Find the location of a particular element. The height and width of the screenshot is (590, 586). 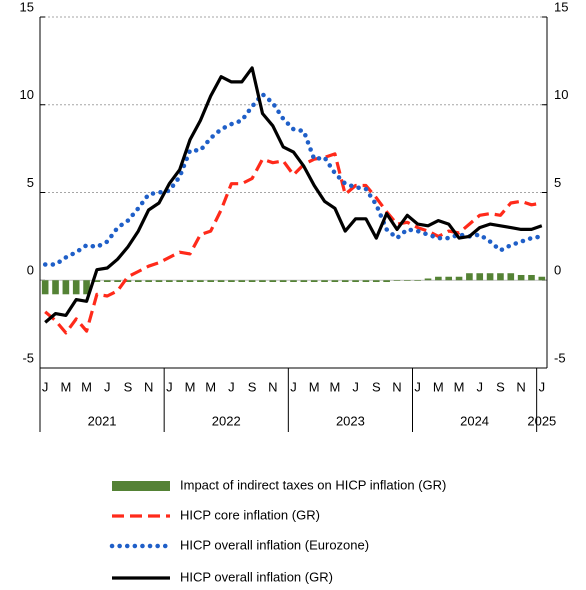

legend-label: HICP overall inflation (Eurozone) is located at coordinates (274, 544).